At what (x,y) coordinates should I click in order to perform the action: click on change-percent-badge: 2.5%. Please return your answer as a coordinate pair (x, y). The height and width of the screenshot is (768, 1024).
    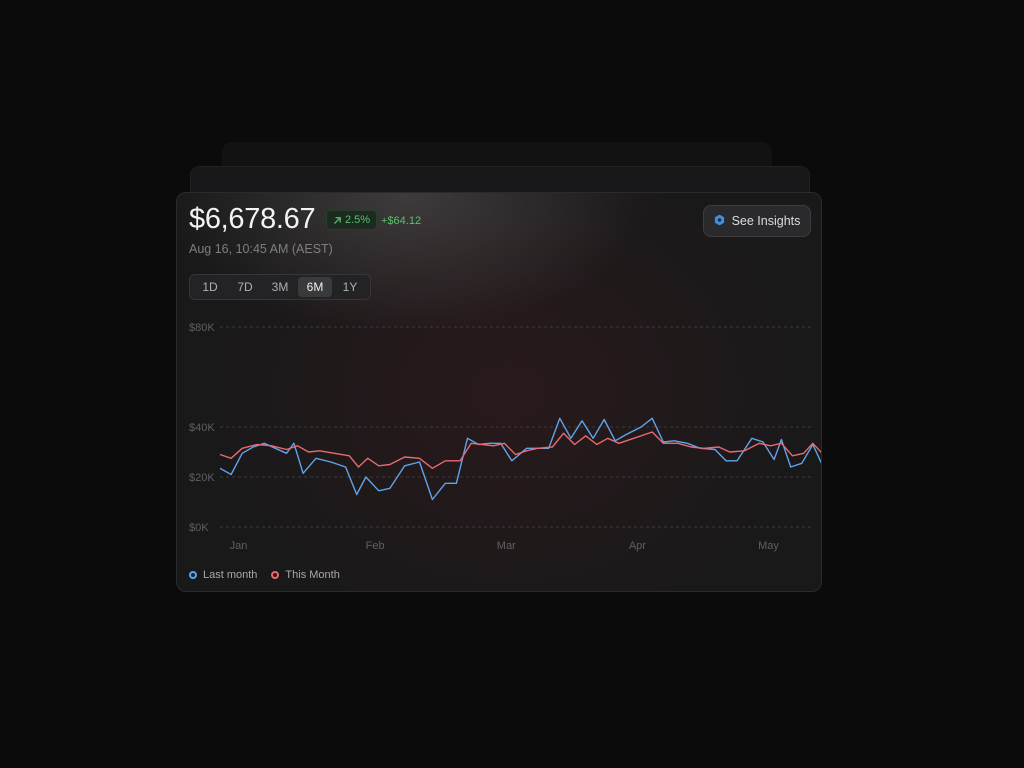
    Looking at the image, I should click on (352, 220).